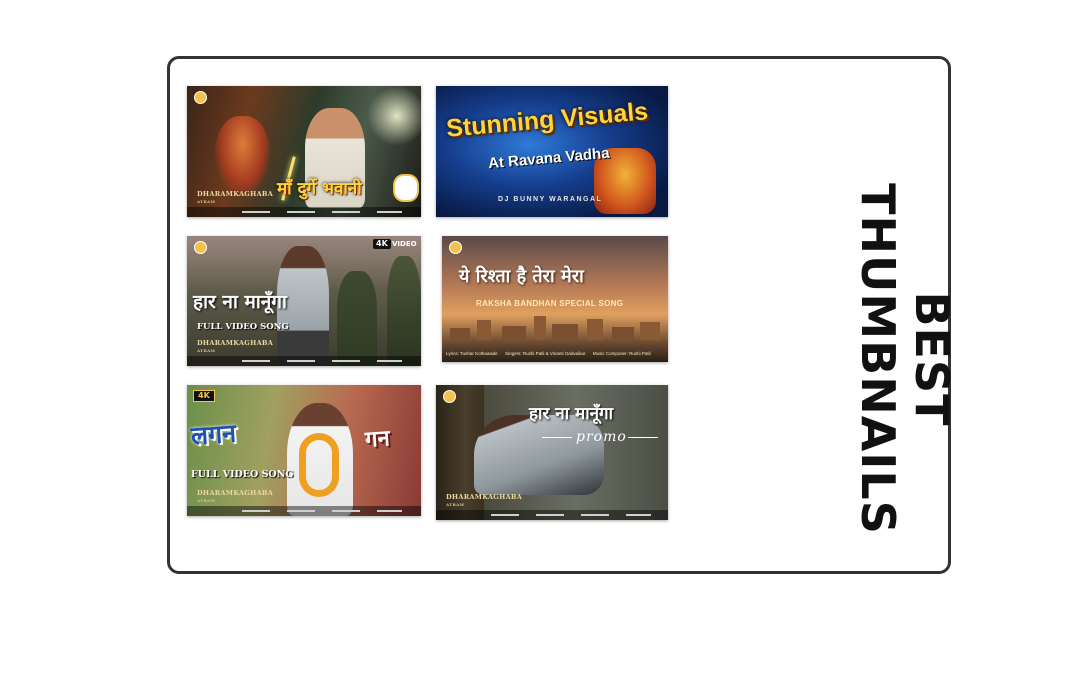 The width and height of the screenshot is (1068, 693). Describe the element at coordinates (235, 496) in the screenshot. I see `thumb-5-brand: DHARAMKAGHABA ATRAM` at that location.